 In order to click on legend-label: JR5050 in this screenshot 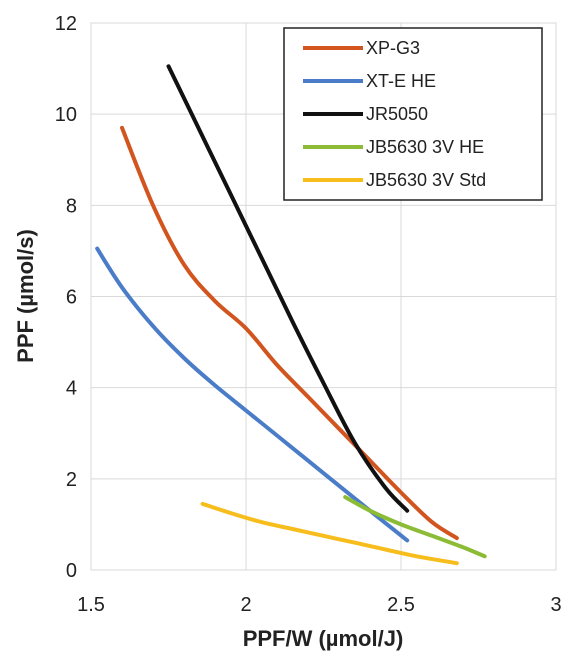, I will do `click(397, 114)`.